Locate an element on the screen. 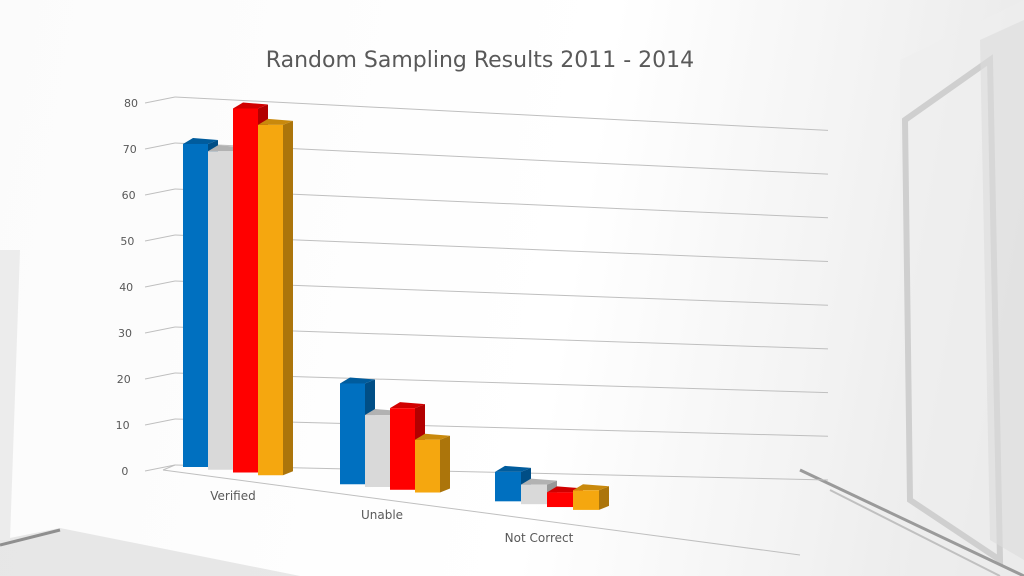 This screenshot has width=1024, height=576. gridline is located at coordinates (501, 113).